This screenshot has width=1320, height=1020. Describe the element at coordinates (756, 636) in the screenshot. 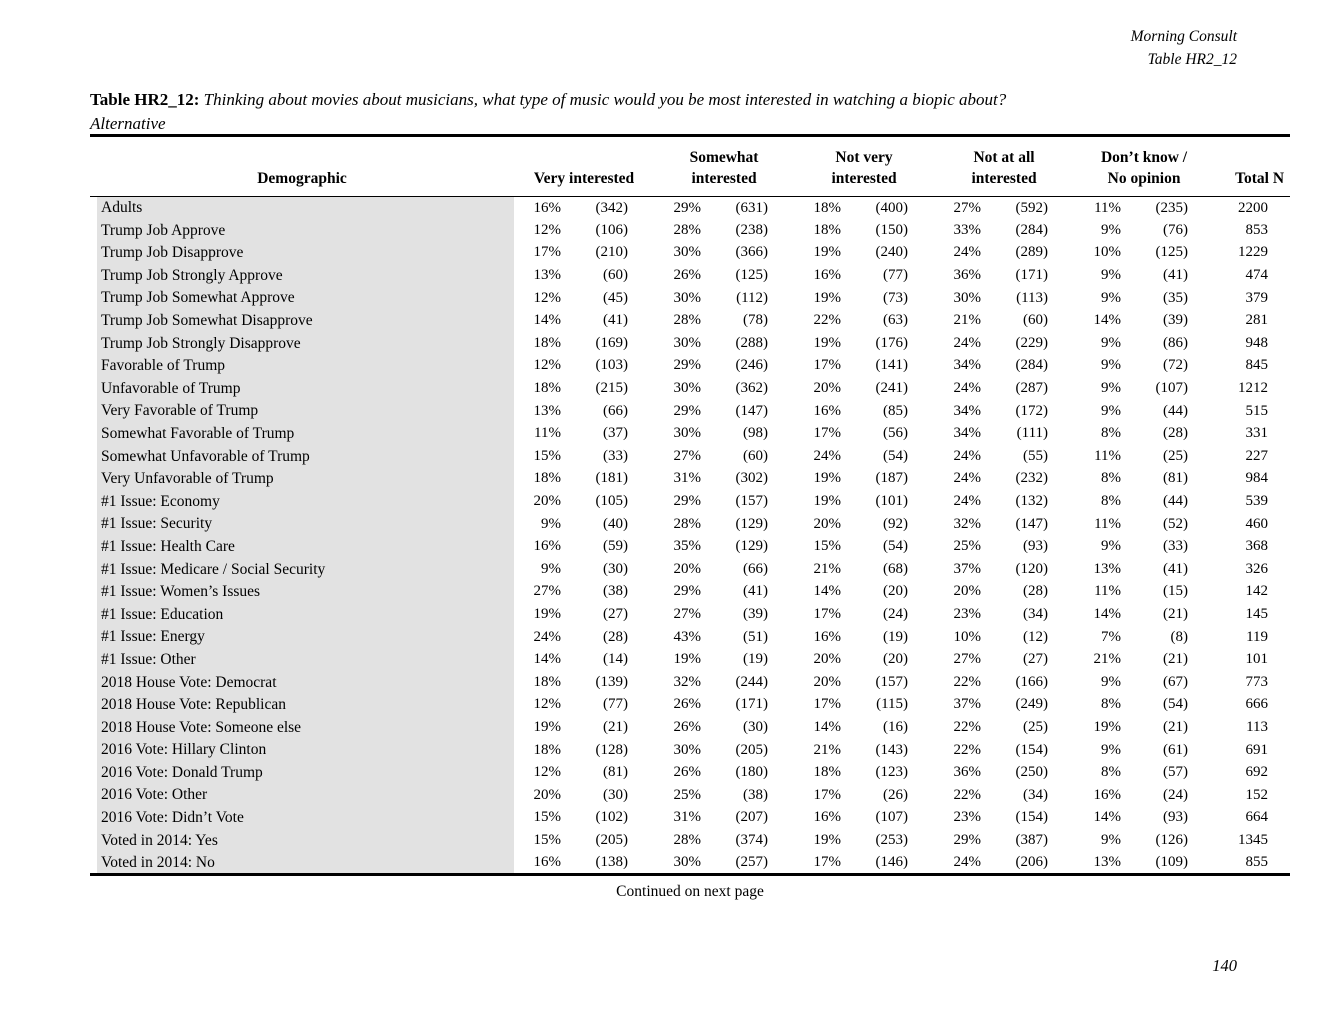

I see `somewhat-interested-count: (51)` at that location.